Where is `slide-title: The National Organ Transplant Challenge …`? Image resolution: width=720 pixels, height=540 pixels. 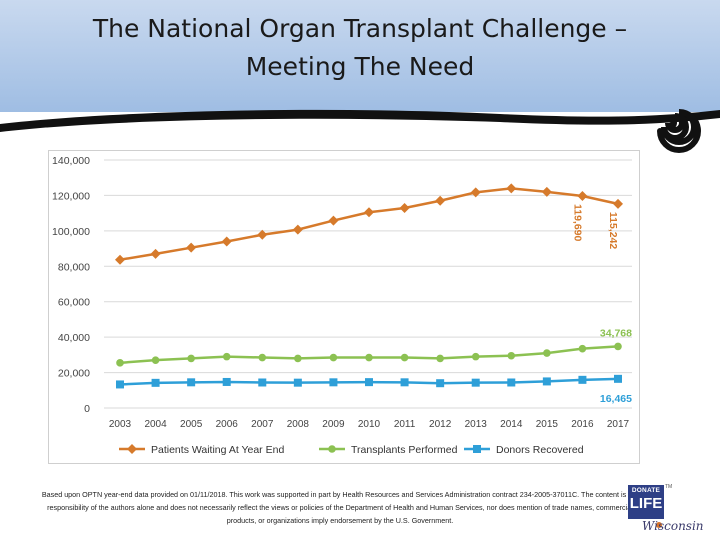 slide-title: The National Organ Transplant Challenge … is located at coordinates (360, 48).